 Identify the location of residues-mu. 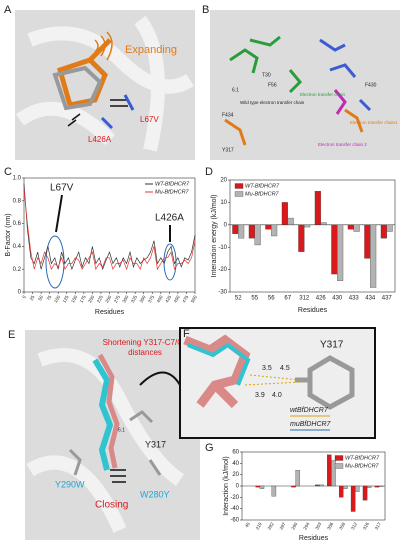
(340, 102).